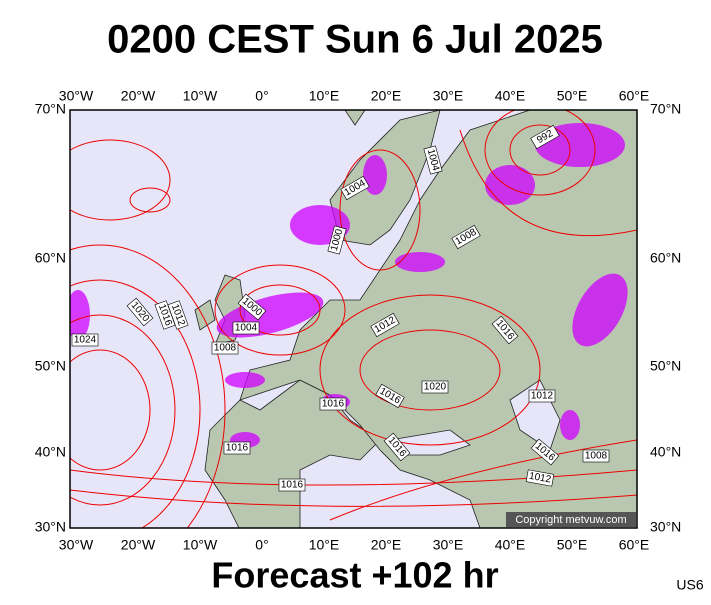 Image resolution: width=711 pixels, height=605 pixels. What do you see at coordinates (50, 366) in the screenshot?
I see `lat-label-left: 50°N` at bounding box center [50, 366].